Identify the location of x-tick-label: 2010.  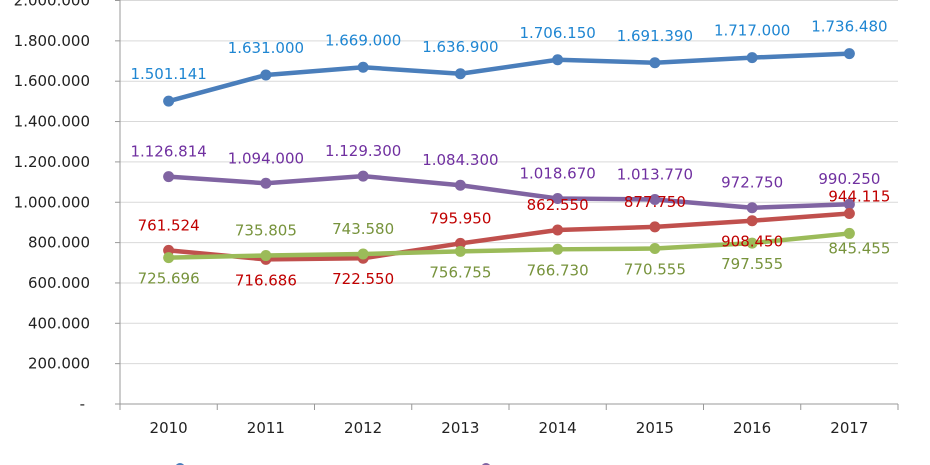
(169, 428).